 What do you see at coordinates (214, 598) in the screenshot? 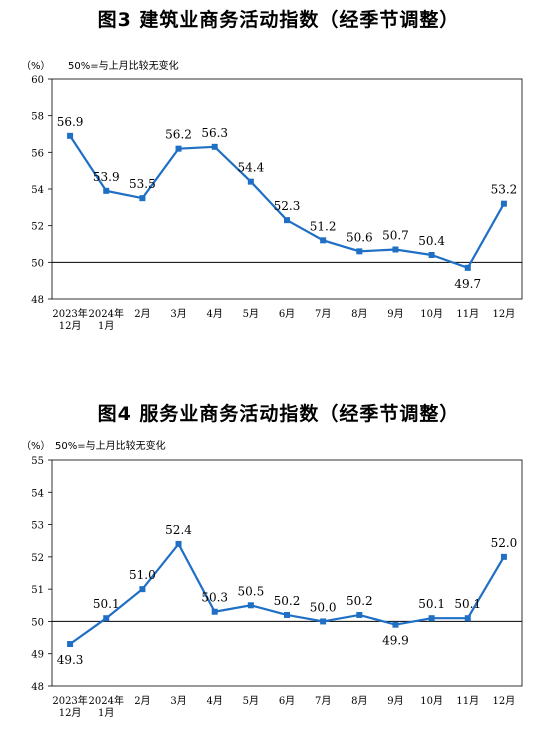
I see `data-label: 50.3` at bounding box center [214, 598].